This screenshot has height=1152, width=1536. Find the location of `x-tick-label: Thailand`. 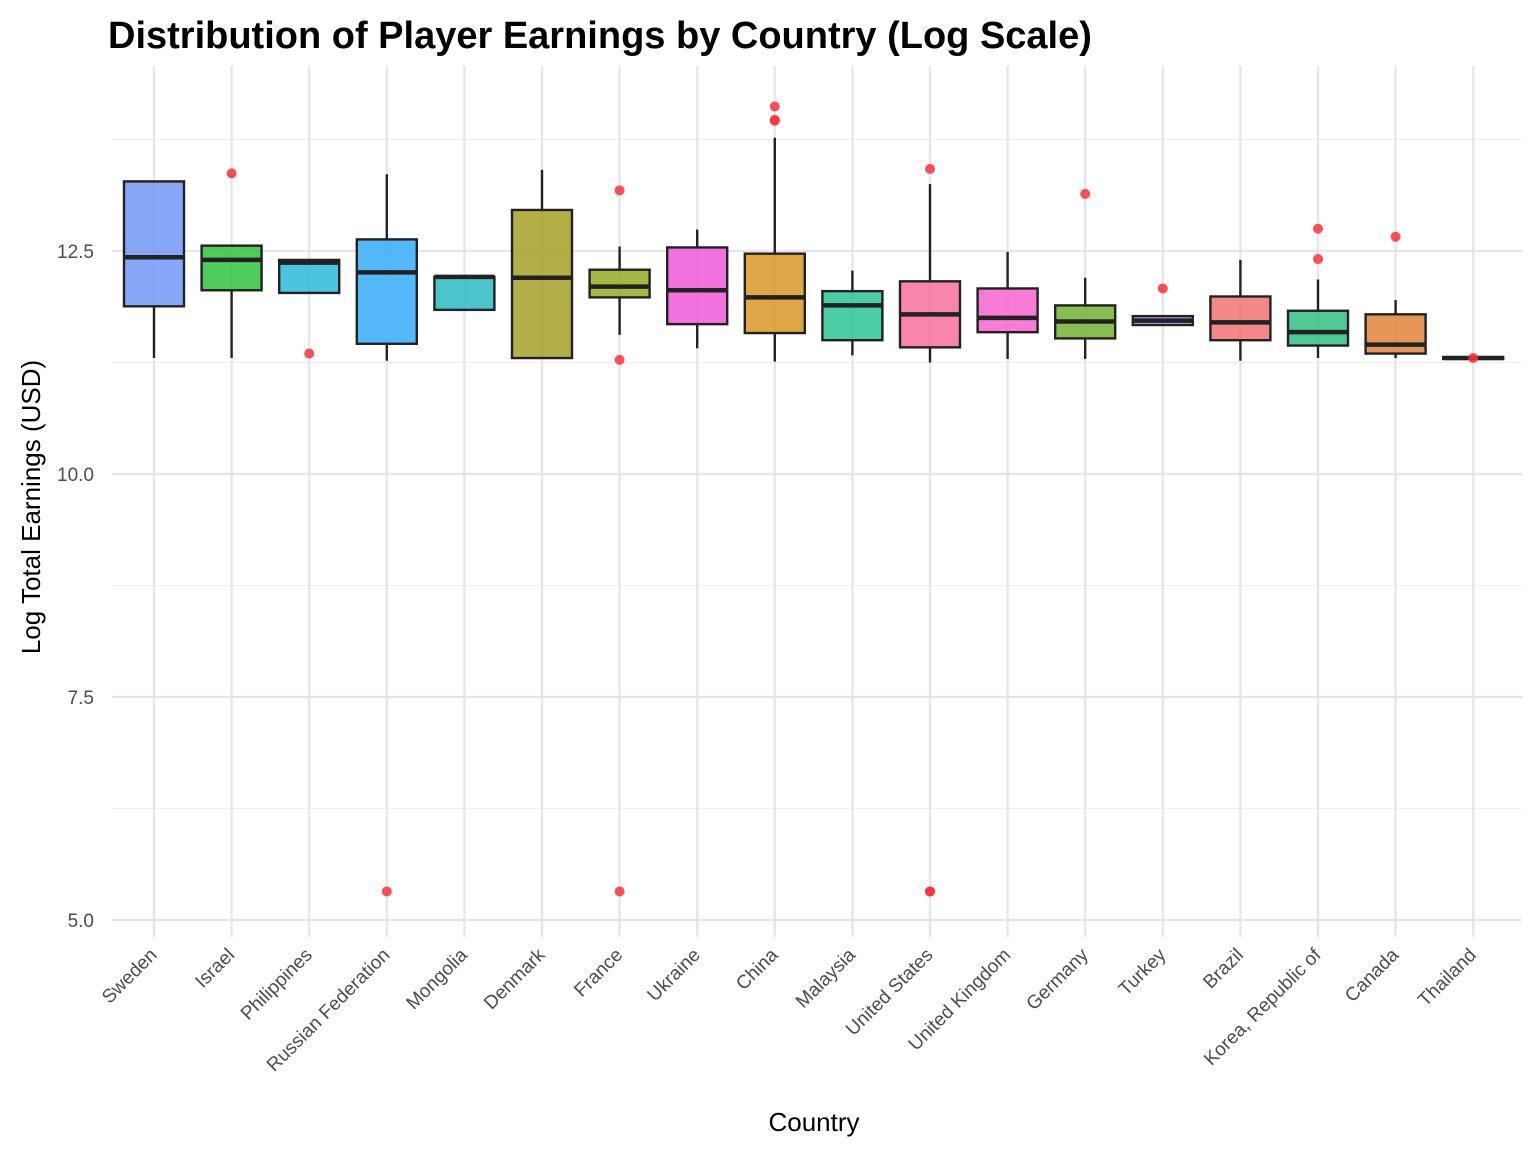

x-tick-label: Thailand is located at coordinates (1447, 978).